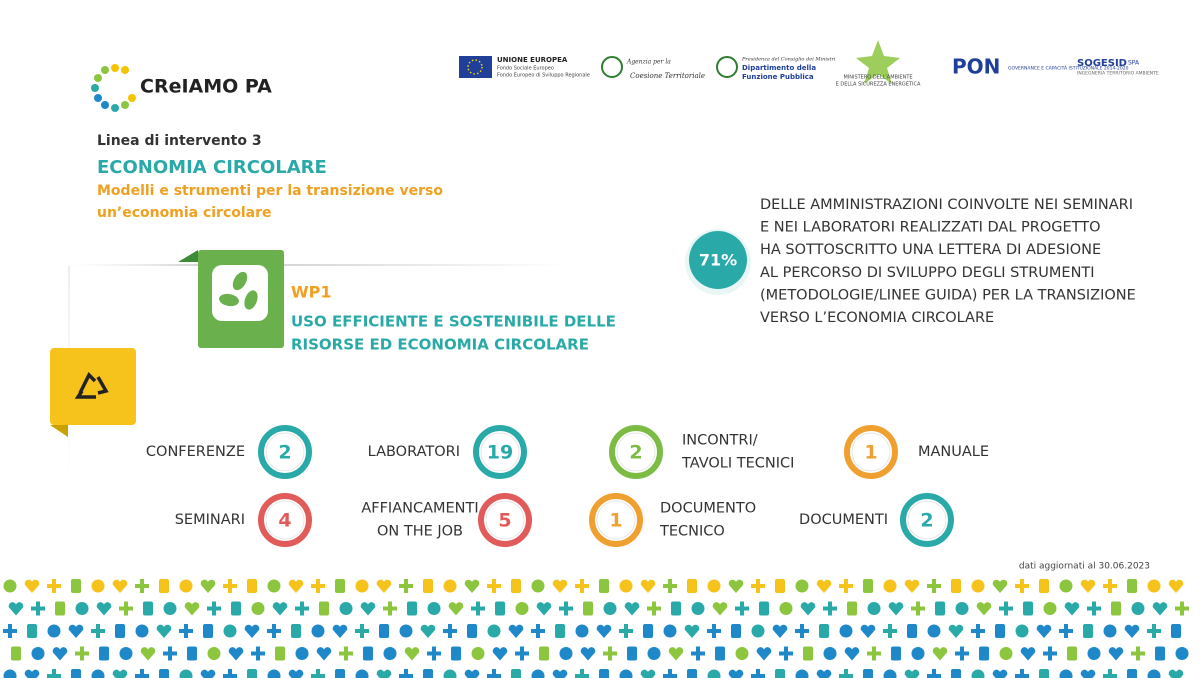 This screenshot has width=1200, height=678. What do you see at coordinates (718, 260) in the screenshot?
I see `highlight-value: 71%` at bounding box center [718, 260].